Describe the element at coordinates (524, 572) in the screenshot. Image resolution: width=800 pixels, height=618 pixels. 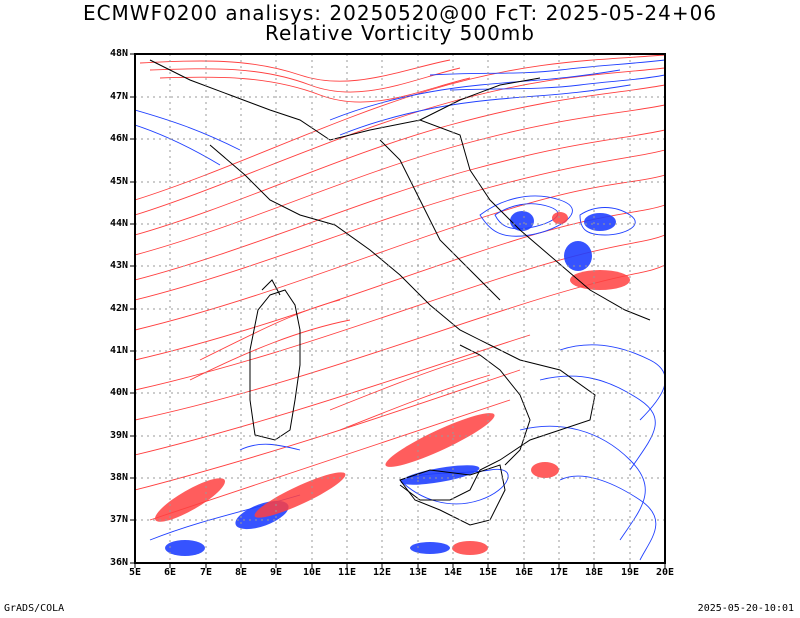
I see `lon-label: 16E` at that location.